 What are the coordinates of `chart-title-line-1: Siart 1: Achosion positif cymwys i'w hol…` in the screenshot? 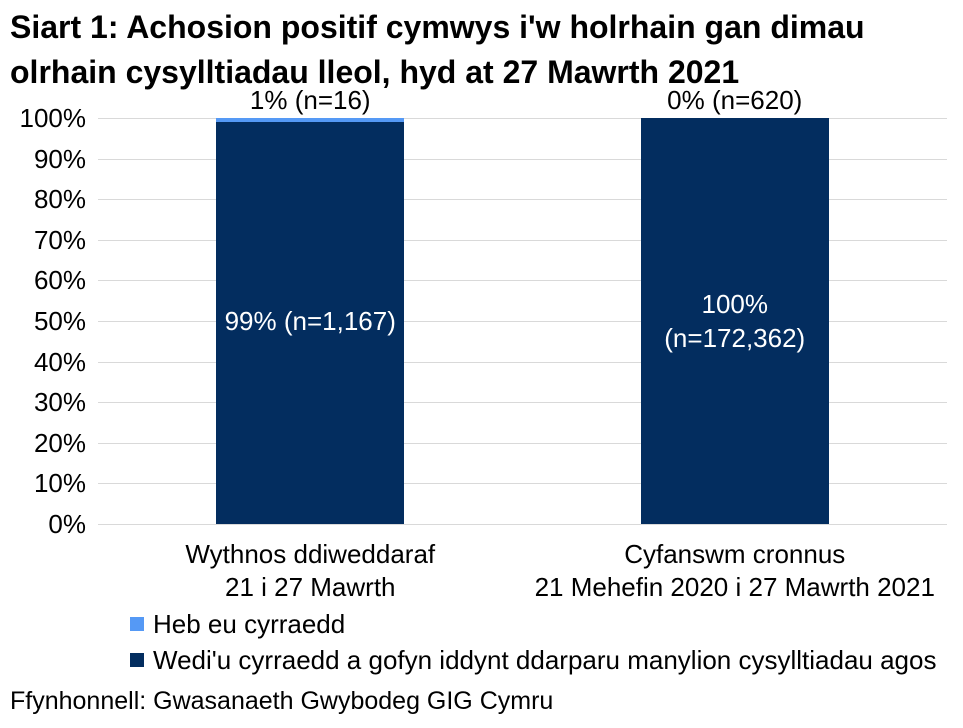 It's located at (437, 27).